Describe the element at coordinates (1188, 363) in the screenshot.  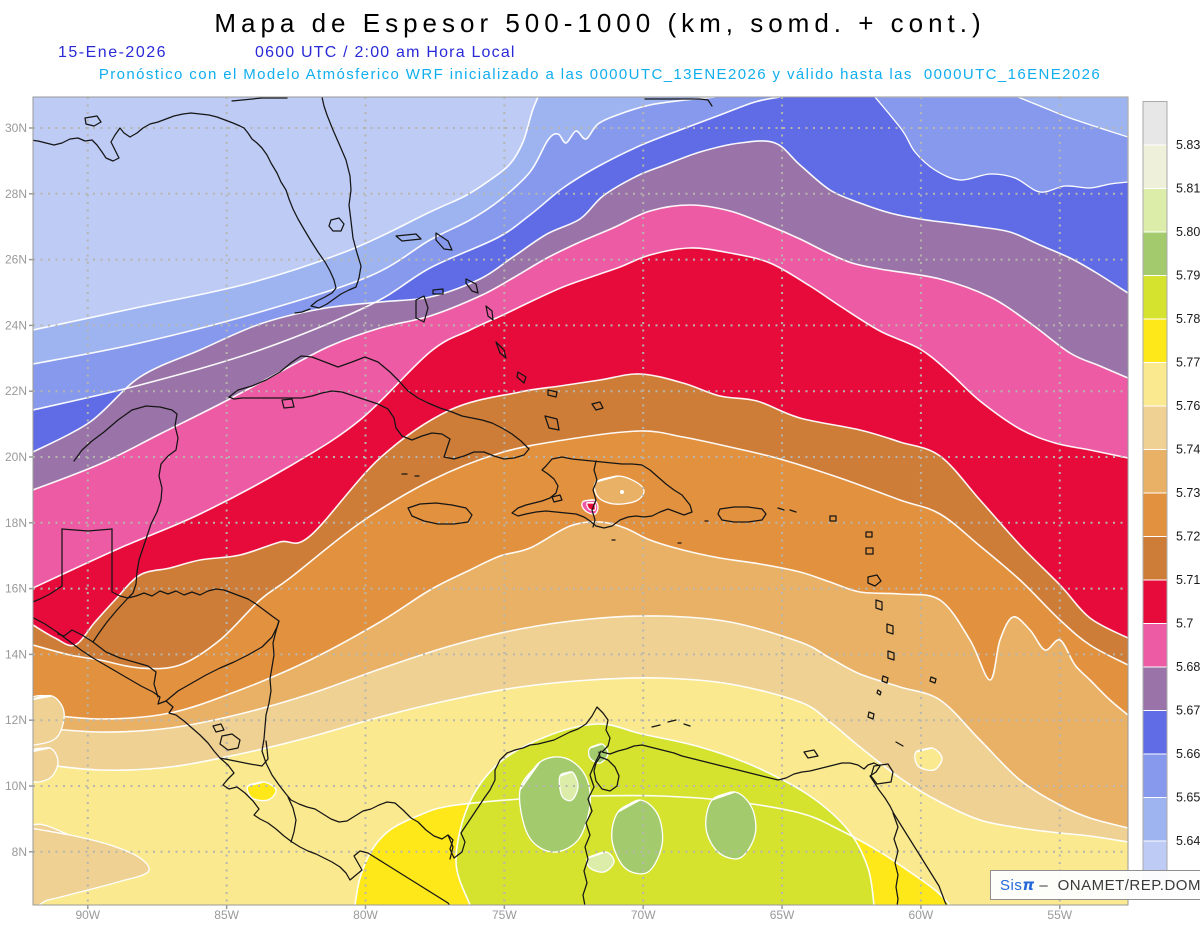
I see `colorbar-label: 5.772` at that location.